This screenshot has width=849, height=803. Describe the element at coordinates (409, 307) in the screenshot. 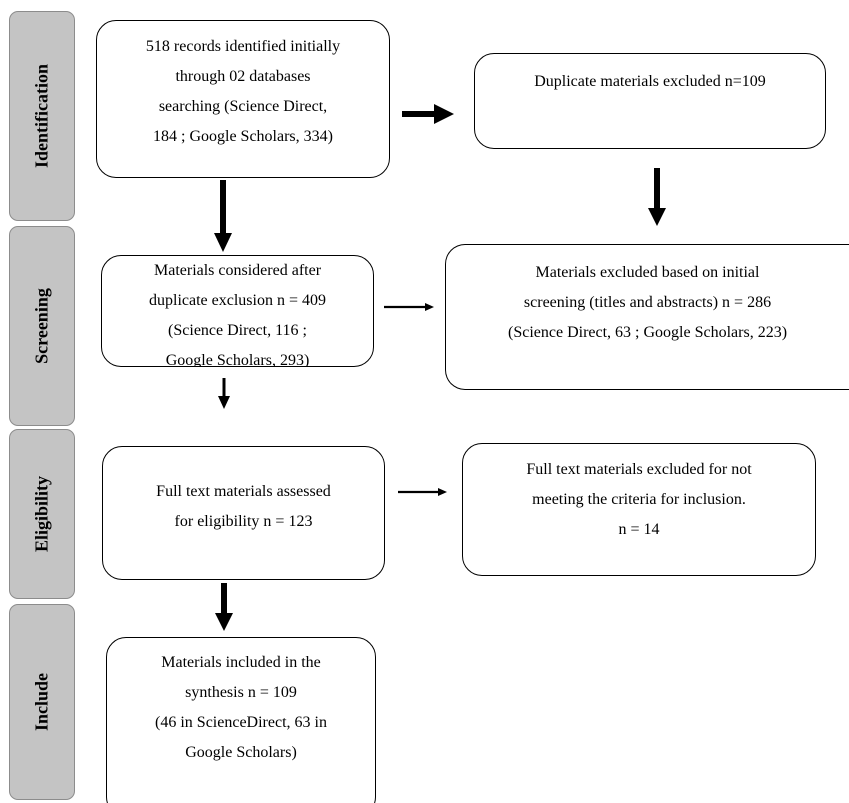

I see `arrow-considered-to-excluded` at that location.